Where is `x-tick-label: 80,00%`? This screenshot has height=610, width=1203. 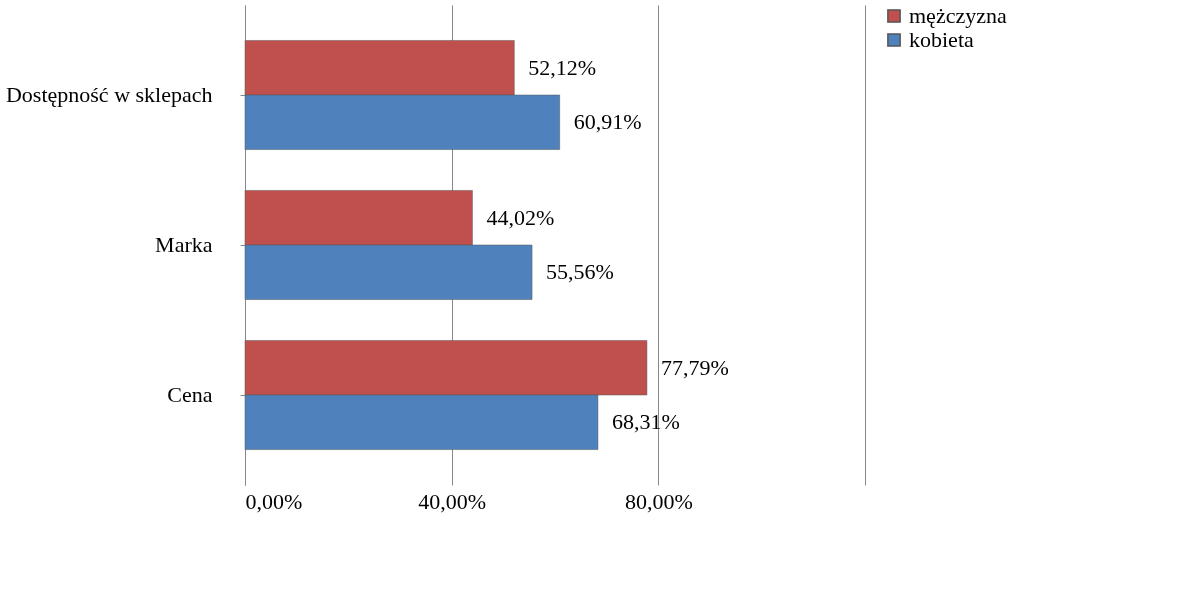
x-tick-label: 80,00% is located at coordinates (658, 501).